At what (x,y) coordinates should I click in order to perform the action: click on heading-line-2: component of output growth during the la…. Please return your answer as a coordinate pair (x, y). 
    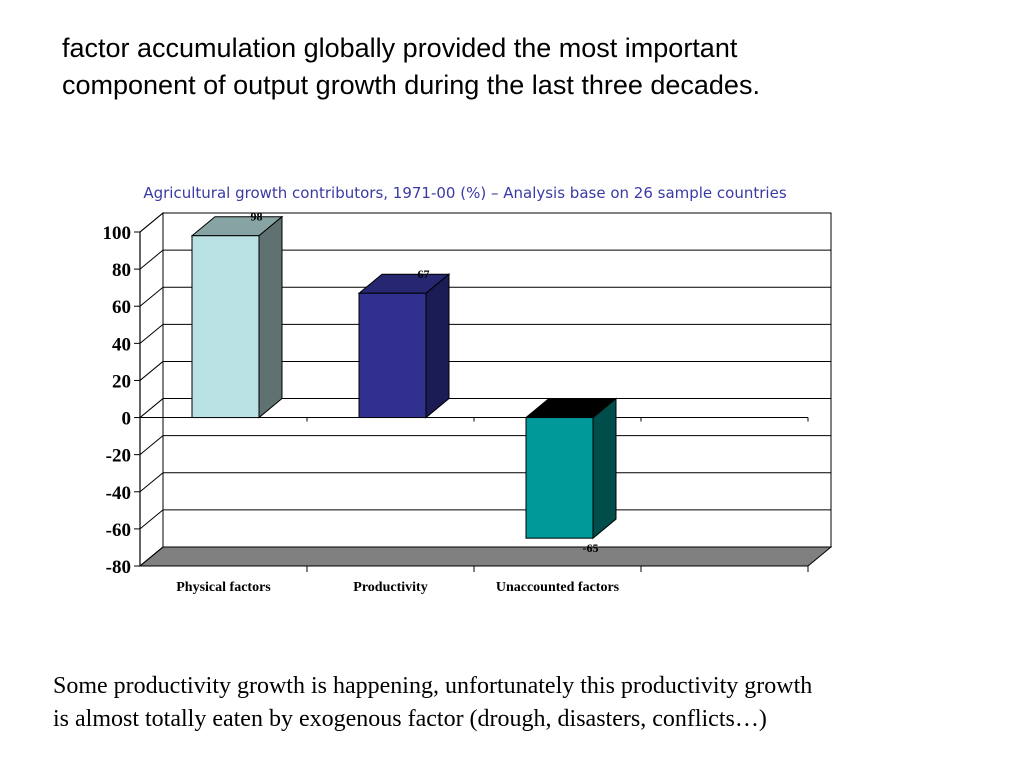
    Looking at the image, I should click on (411, 85).